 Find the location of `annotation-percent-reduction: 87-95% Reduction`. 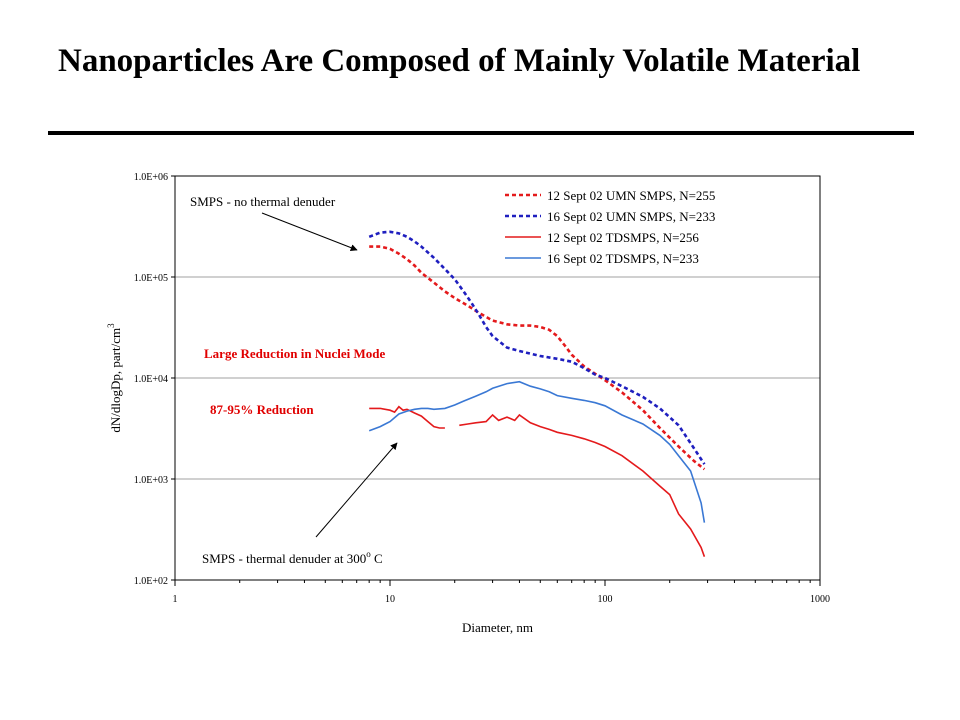

annotation-percent-reduction: 87-95% Reduction is located at coordinates (262, 409).